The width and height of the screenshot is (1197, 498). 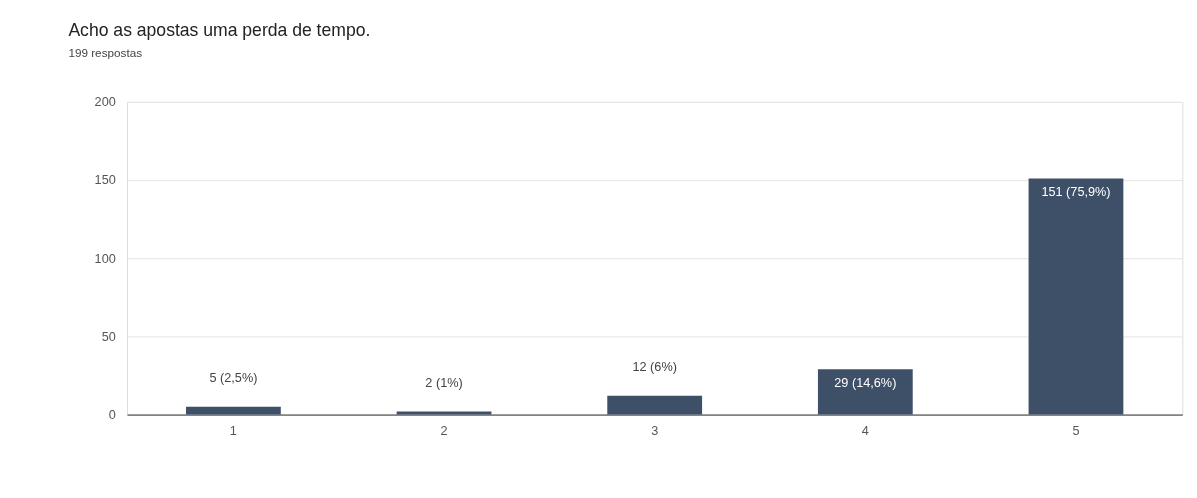 What do you see at coordinates (655, 430) in the screenshot?
I see `x-tick-label: 3` at bounding box center [655, 430].